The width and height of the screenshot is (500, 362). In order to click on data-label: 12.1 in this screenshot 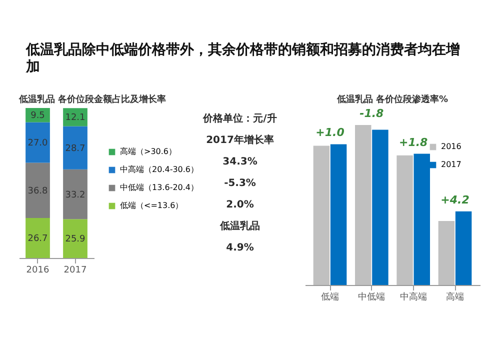, I will do `click(75, 118)`.